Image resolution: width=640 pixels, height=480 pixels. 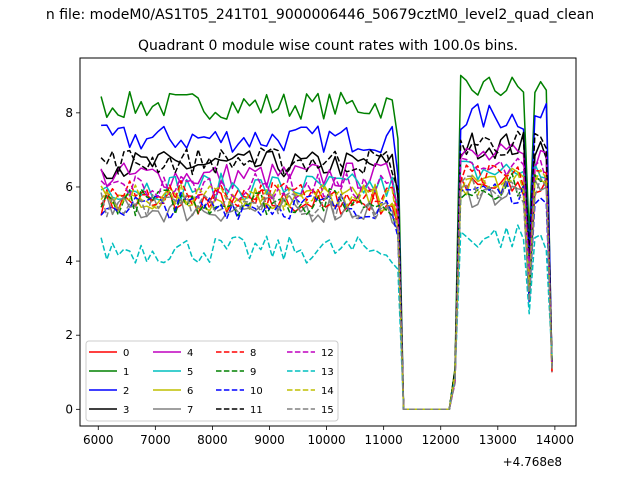 I want to click on x-tick-label: 11000, so click(x=384, y=440).